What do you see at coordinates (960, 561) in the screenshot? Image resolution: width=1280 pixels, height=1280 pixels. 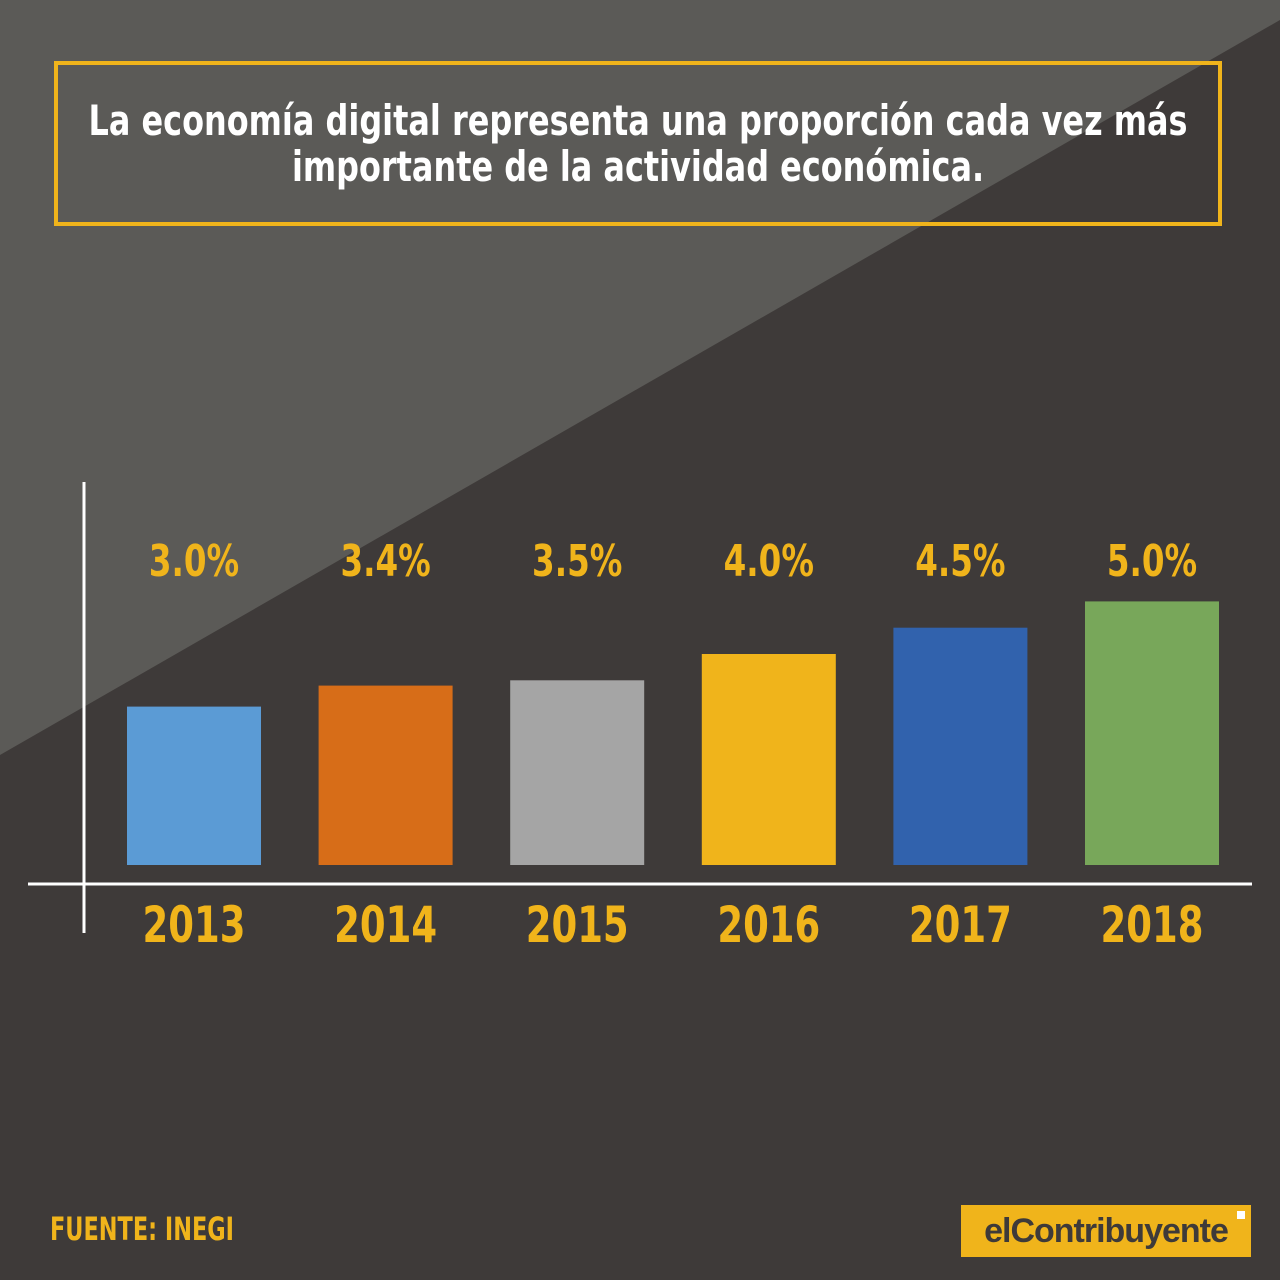 I see `value-label-2017: 4.5%` at bounding box center [960, 561].